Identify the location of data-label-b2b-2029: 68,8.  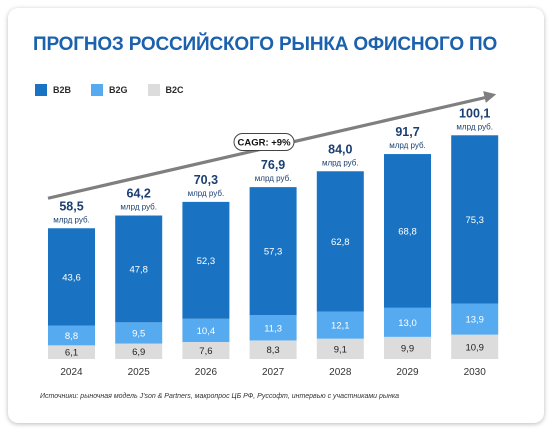
(407, 231).